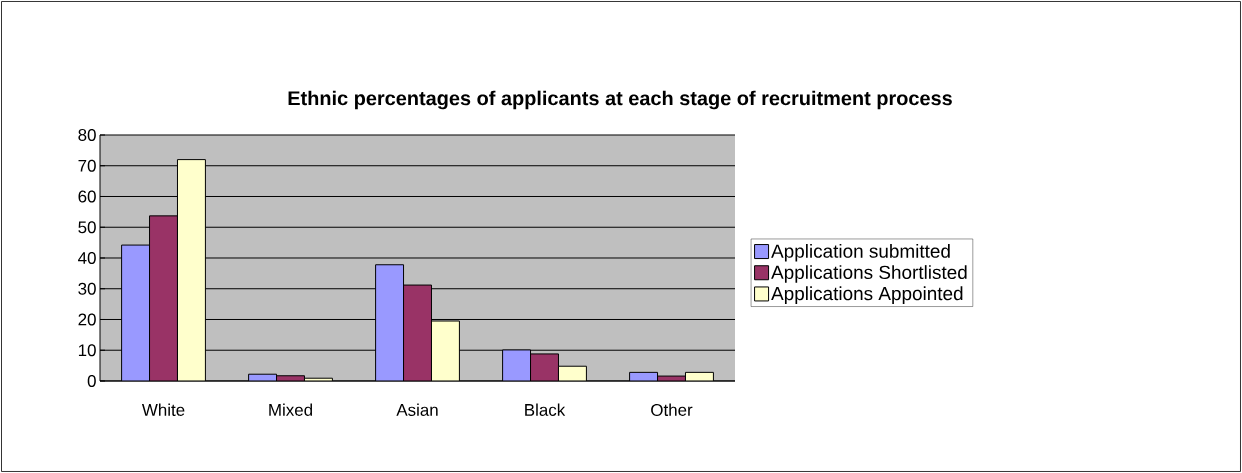 The image size is (1242, 473). I want to click on x-tick-label: Other, so click(672, 409).